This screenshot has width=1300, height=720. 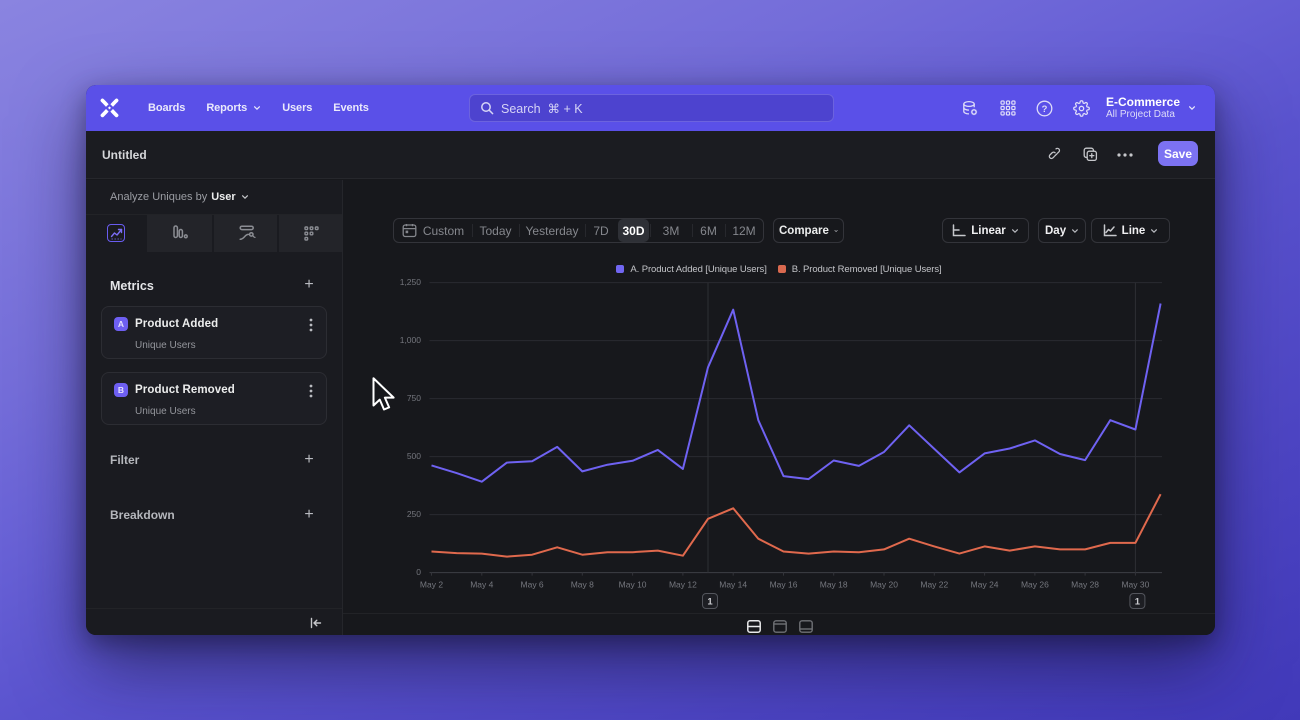 I want to click on svg-text: 250, so click(x=414, y=514).